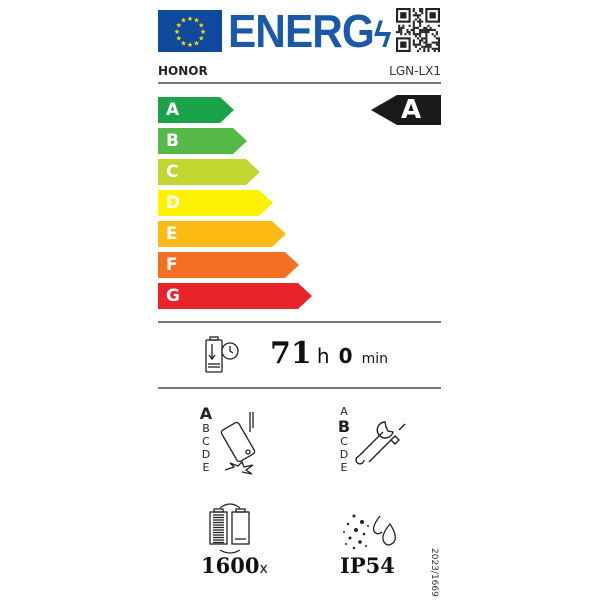 This screenshot has width=600, height=600. I want to click on cycles-value: 1600, so click(230, 565).